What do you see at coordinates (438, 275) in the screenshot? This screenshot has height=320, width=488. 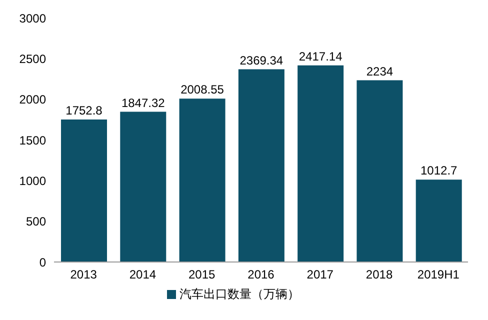 I see `x-tick-label: 2019H1` at bounding box center [438, 275].